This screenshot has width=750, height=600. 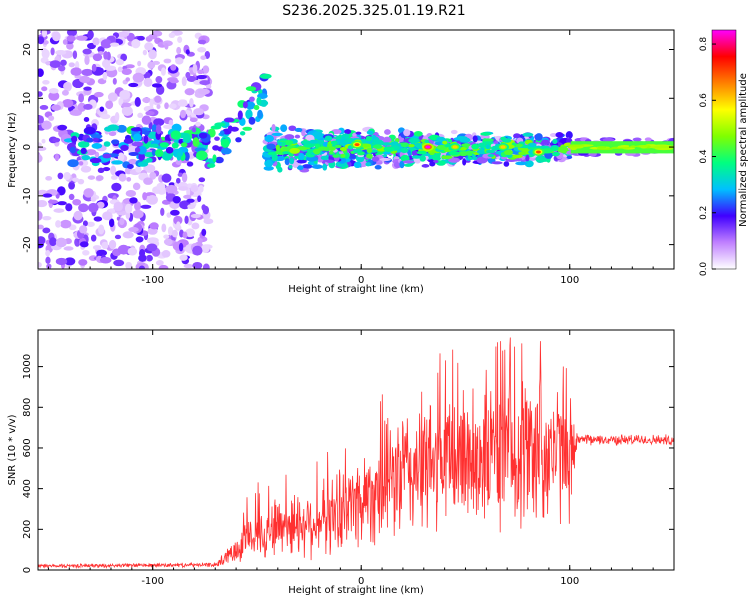 I want to click on y-tick-label: -10, so click(x=27, y=196).